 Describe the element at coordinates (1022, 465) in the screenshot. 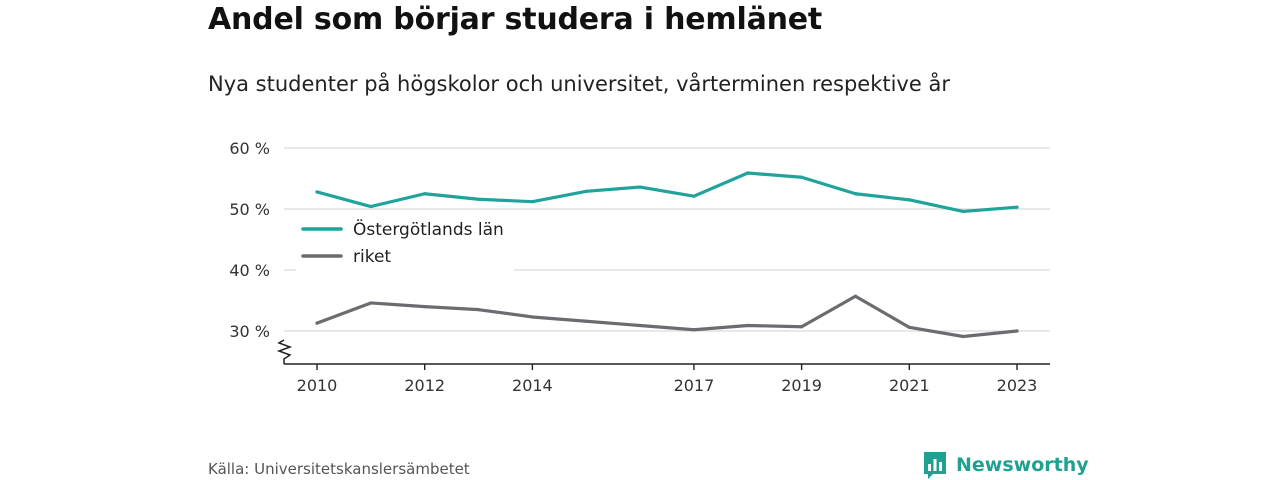

I see `brand-name: Newsworthy` at that location.